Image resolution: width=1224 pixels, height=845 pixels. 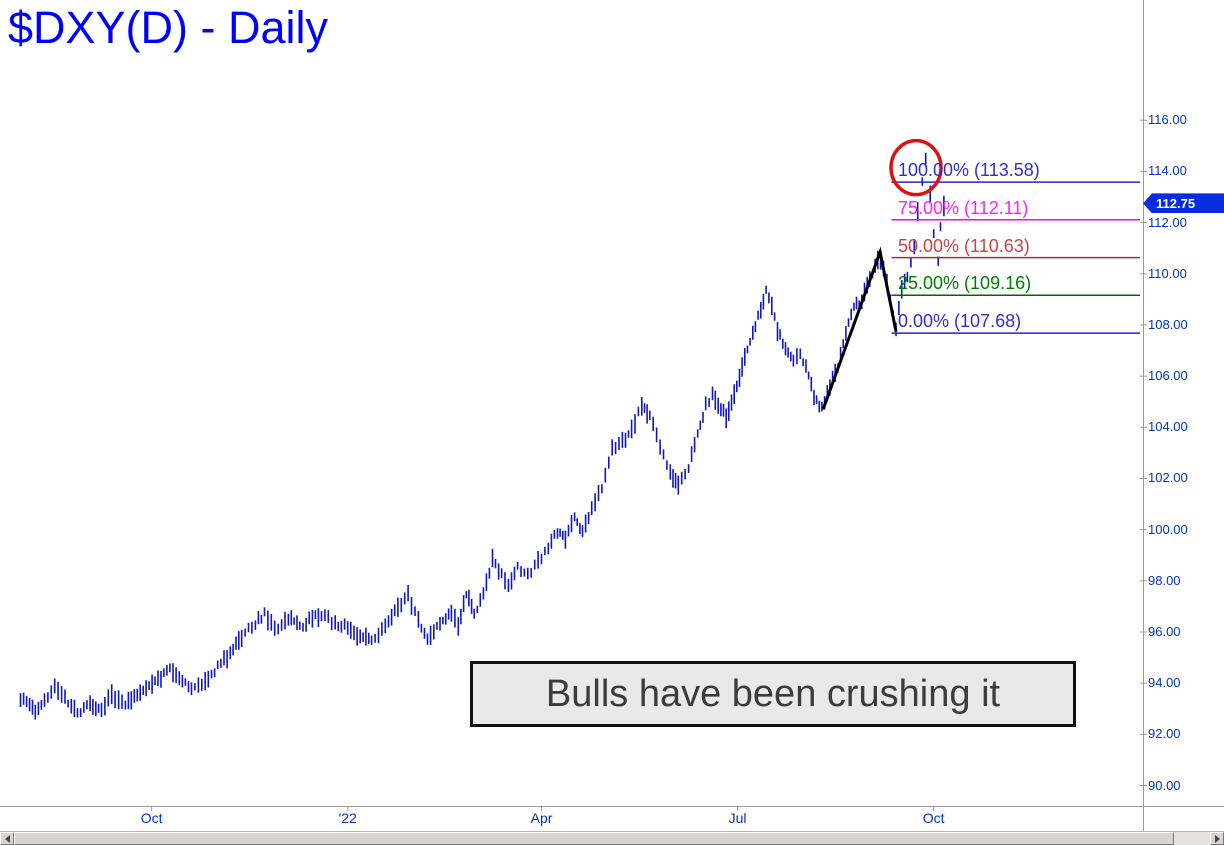 What do you see at coordinates (347, 818) in the screenshot?
I see `x-axis-label: '22` at bounding box center [347, 818].